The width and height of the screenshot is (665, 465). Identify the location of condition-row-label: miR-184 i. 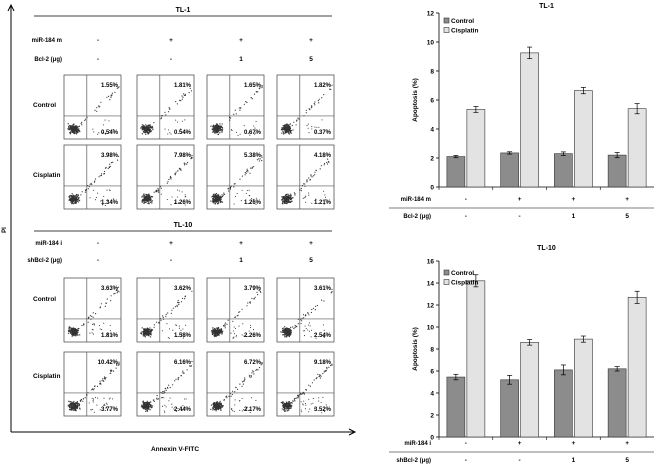
(48, 244).